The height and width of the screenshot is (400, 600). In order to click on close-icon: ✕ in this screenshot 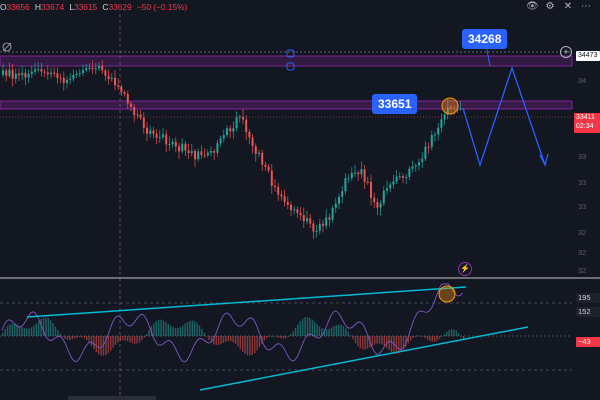, I will do `click(568, 6)`.